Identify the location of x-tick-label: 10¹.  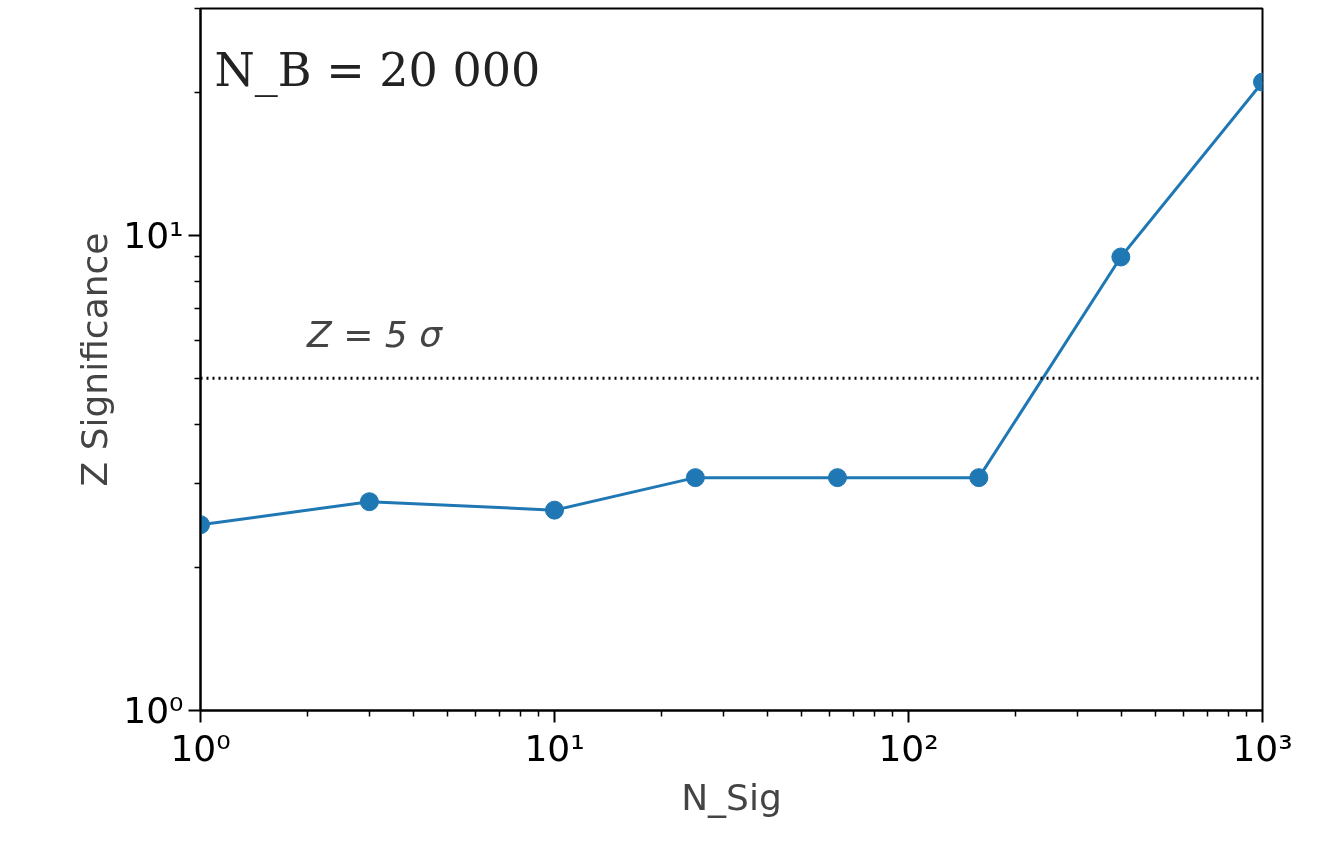
(554, 748).